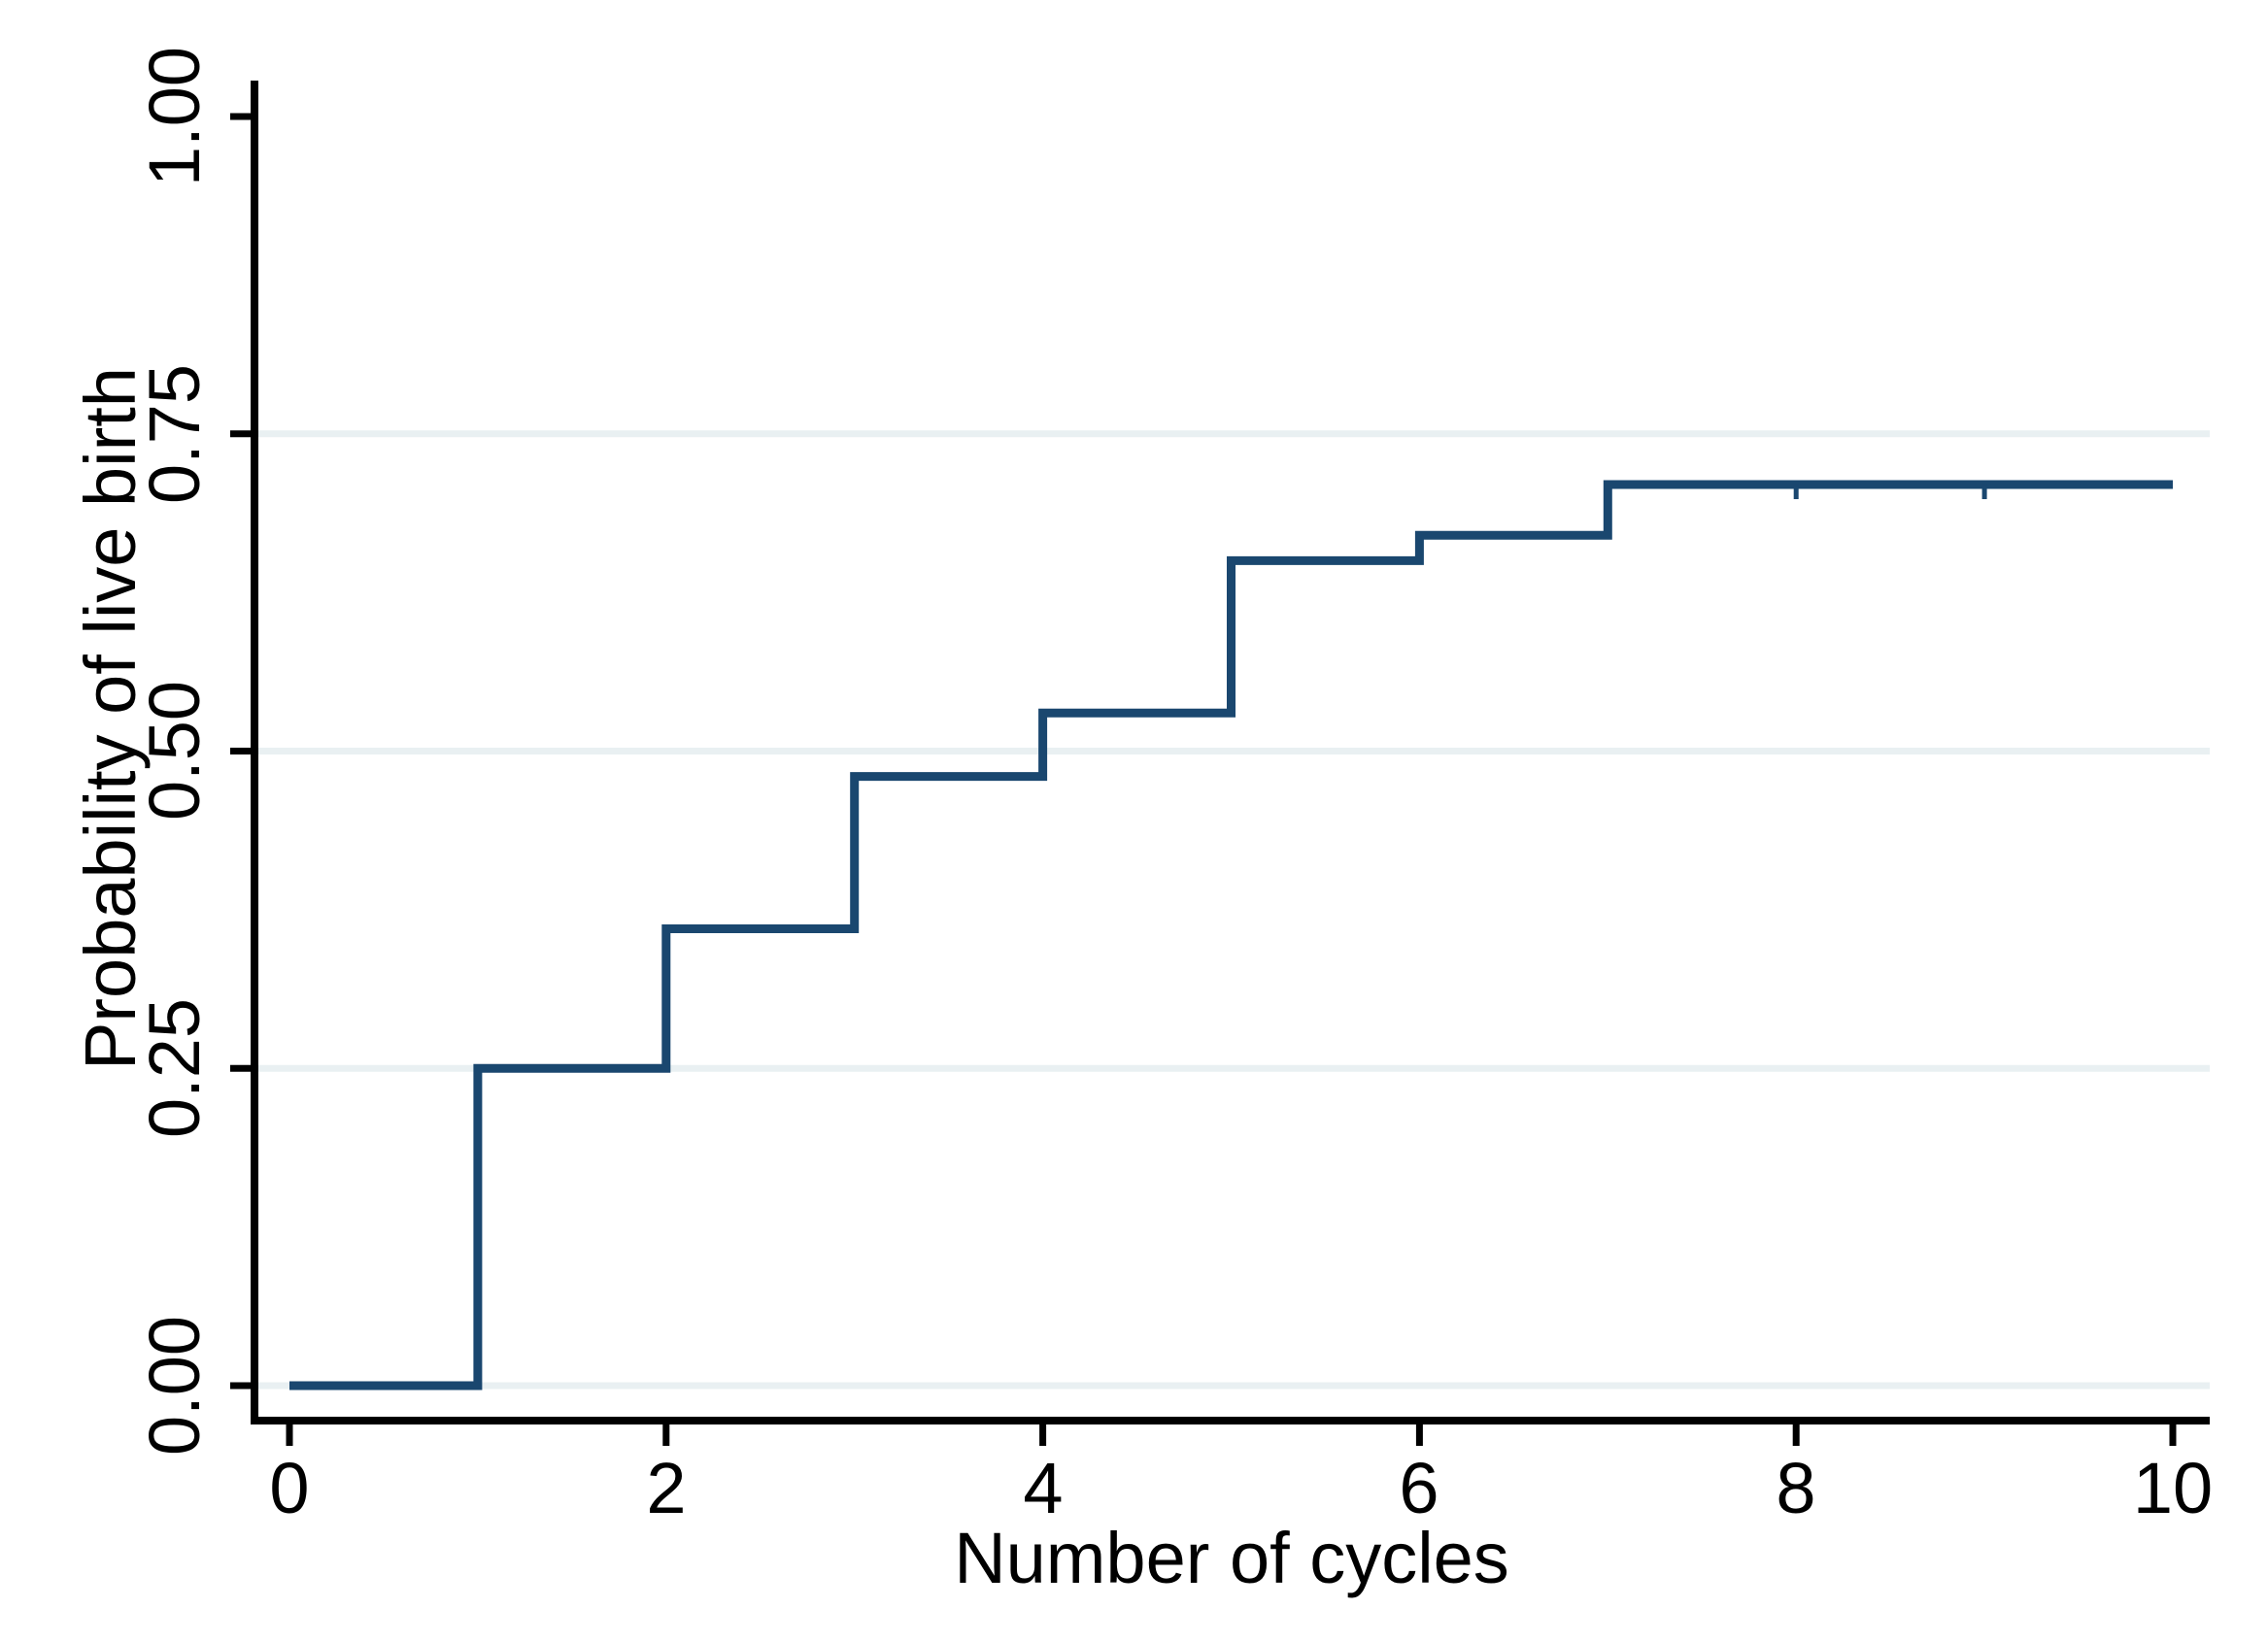 Image resolution: width=2268 pixels, height=1642 pixels. Describe the element at coordinates (174, 751) in the screenshot. I see `y-tick-label-0.50: 0.50` at that location.